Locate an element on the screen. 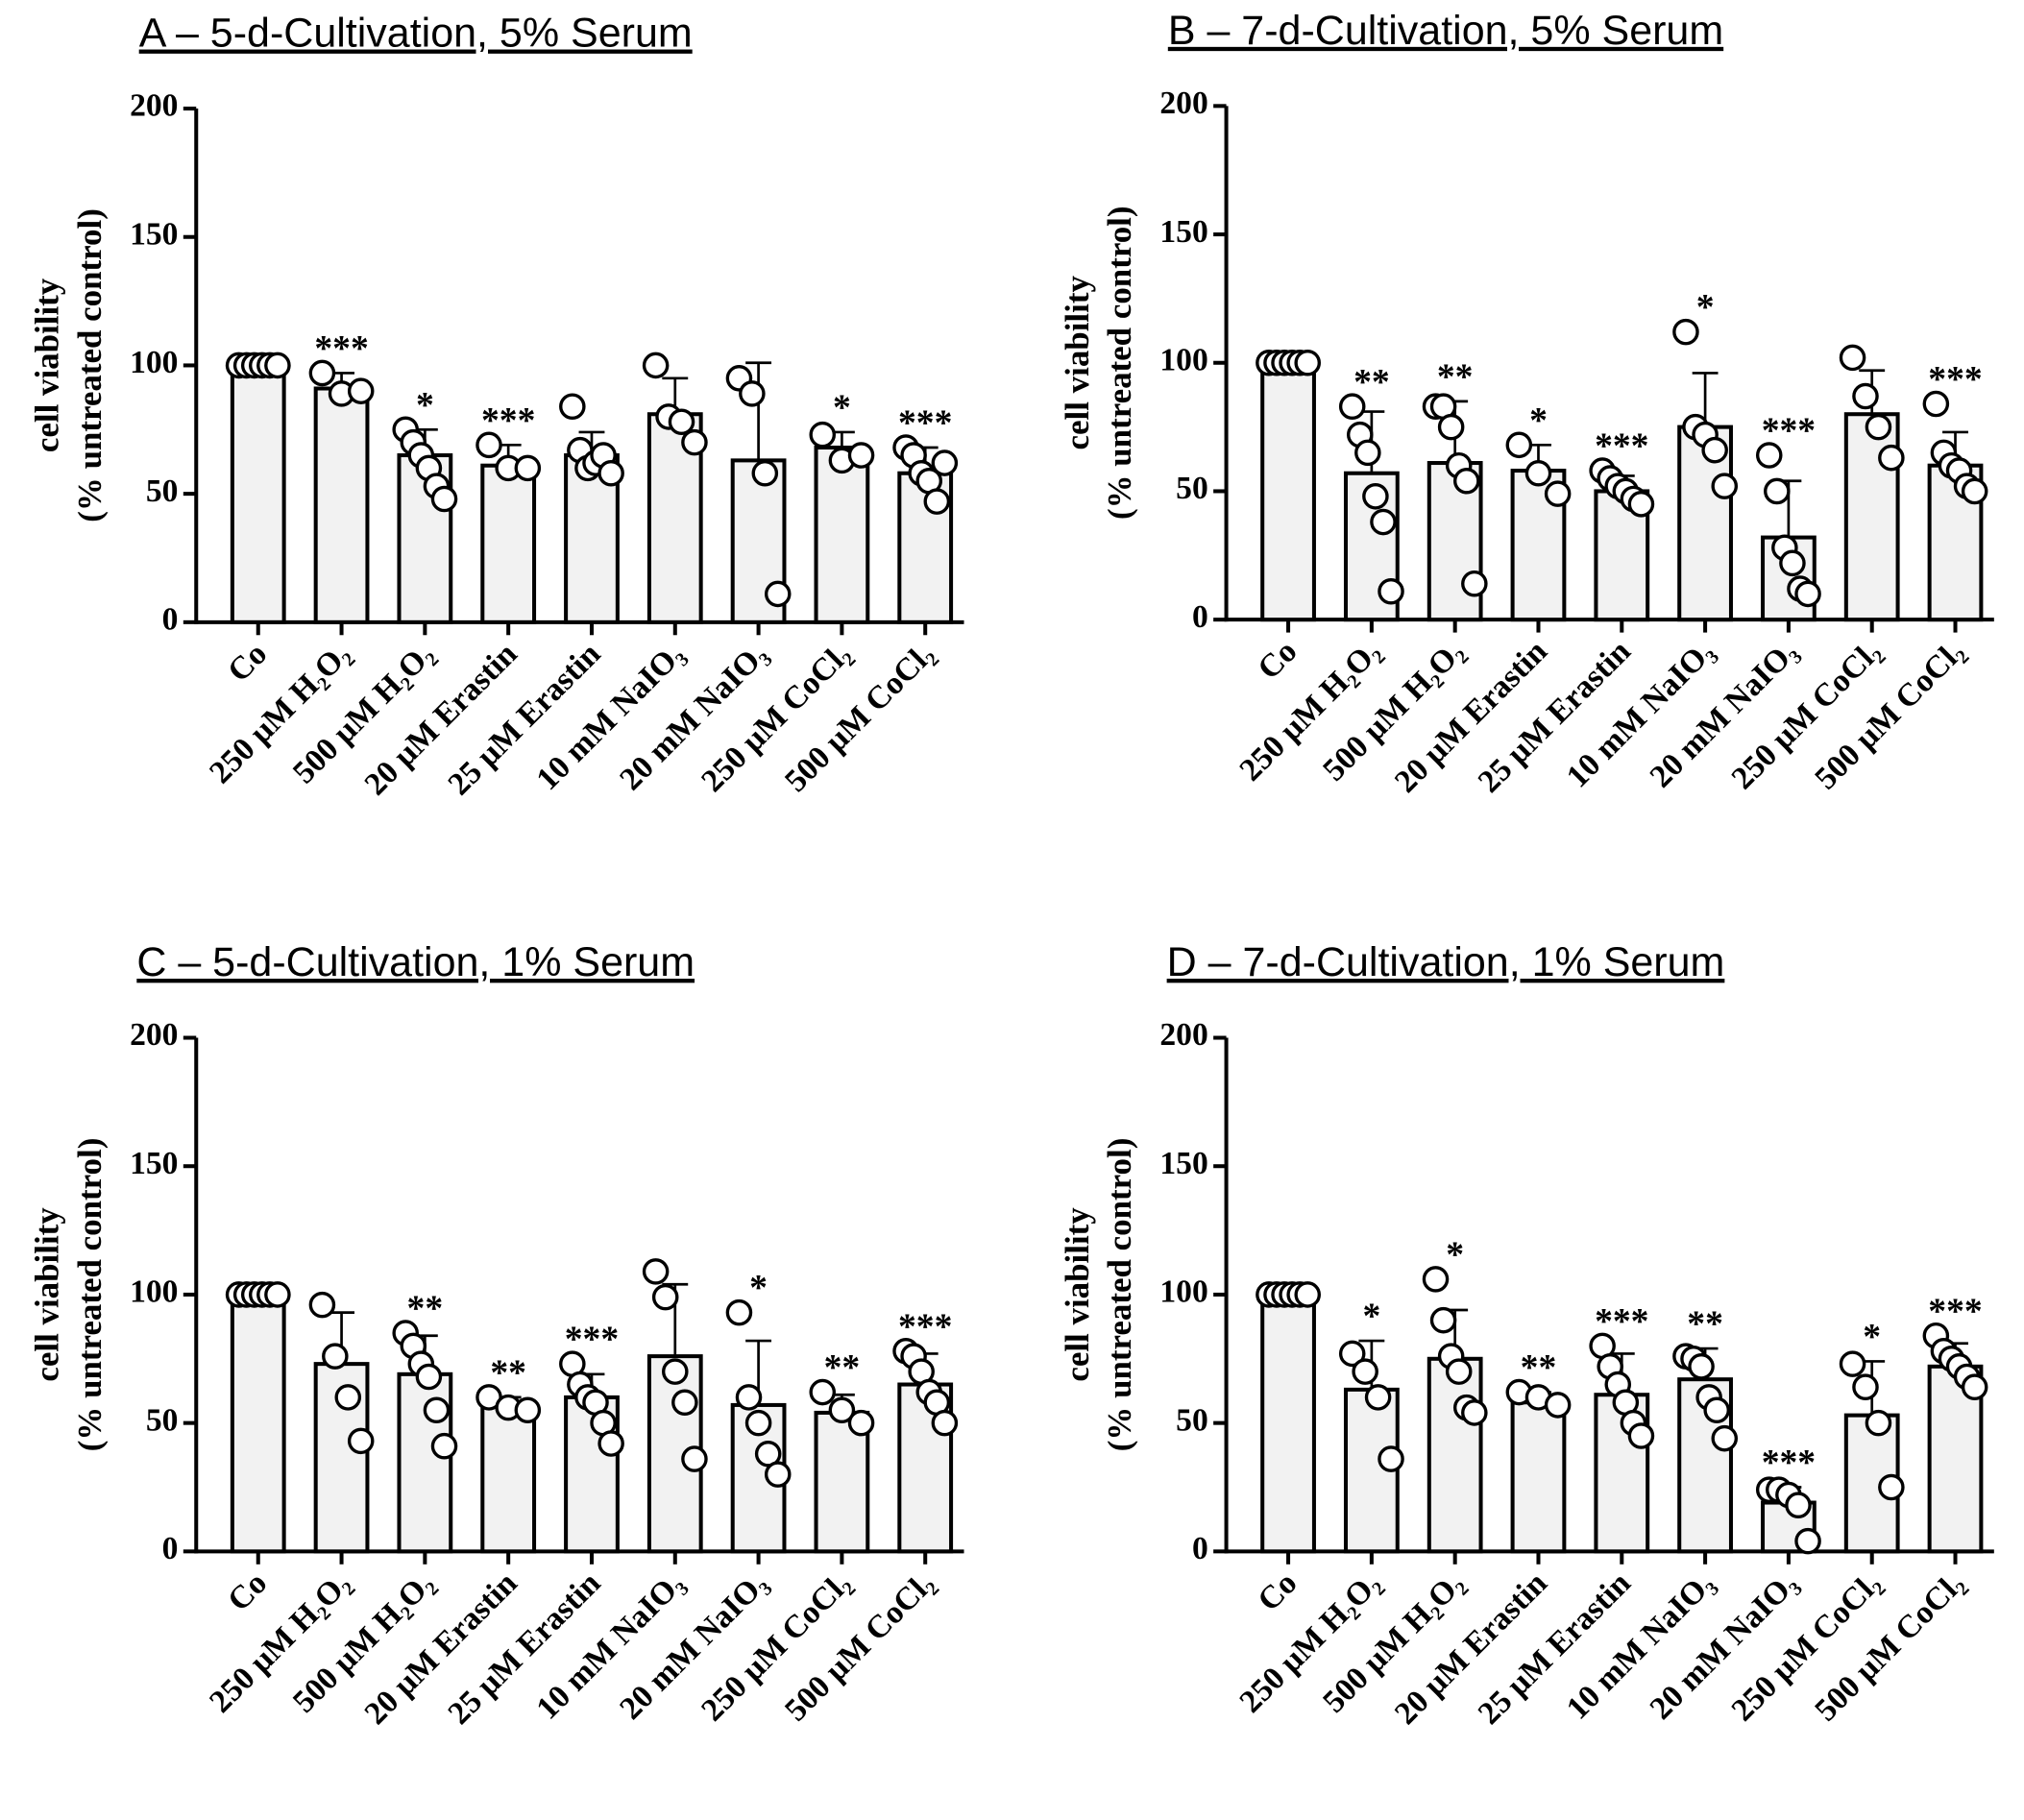 The width and height of the screenshot is (2024, 1820). panel-title: C – 5-d-Cultivation, 1% Serum is located at coordinates (415, 962).